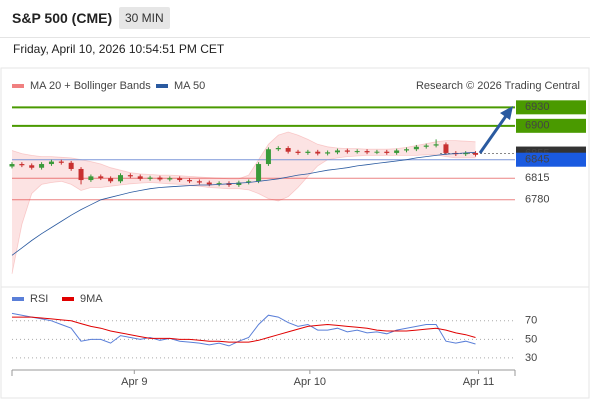  Describe the element at coordinates (243, 155) in the screenshot. I see `bollinger-upper` at that location.